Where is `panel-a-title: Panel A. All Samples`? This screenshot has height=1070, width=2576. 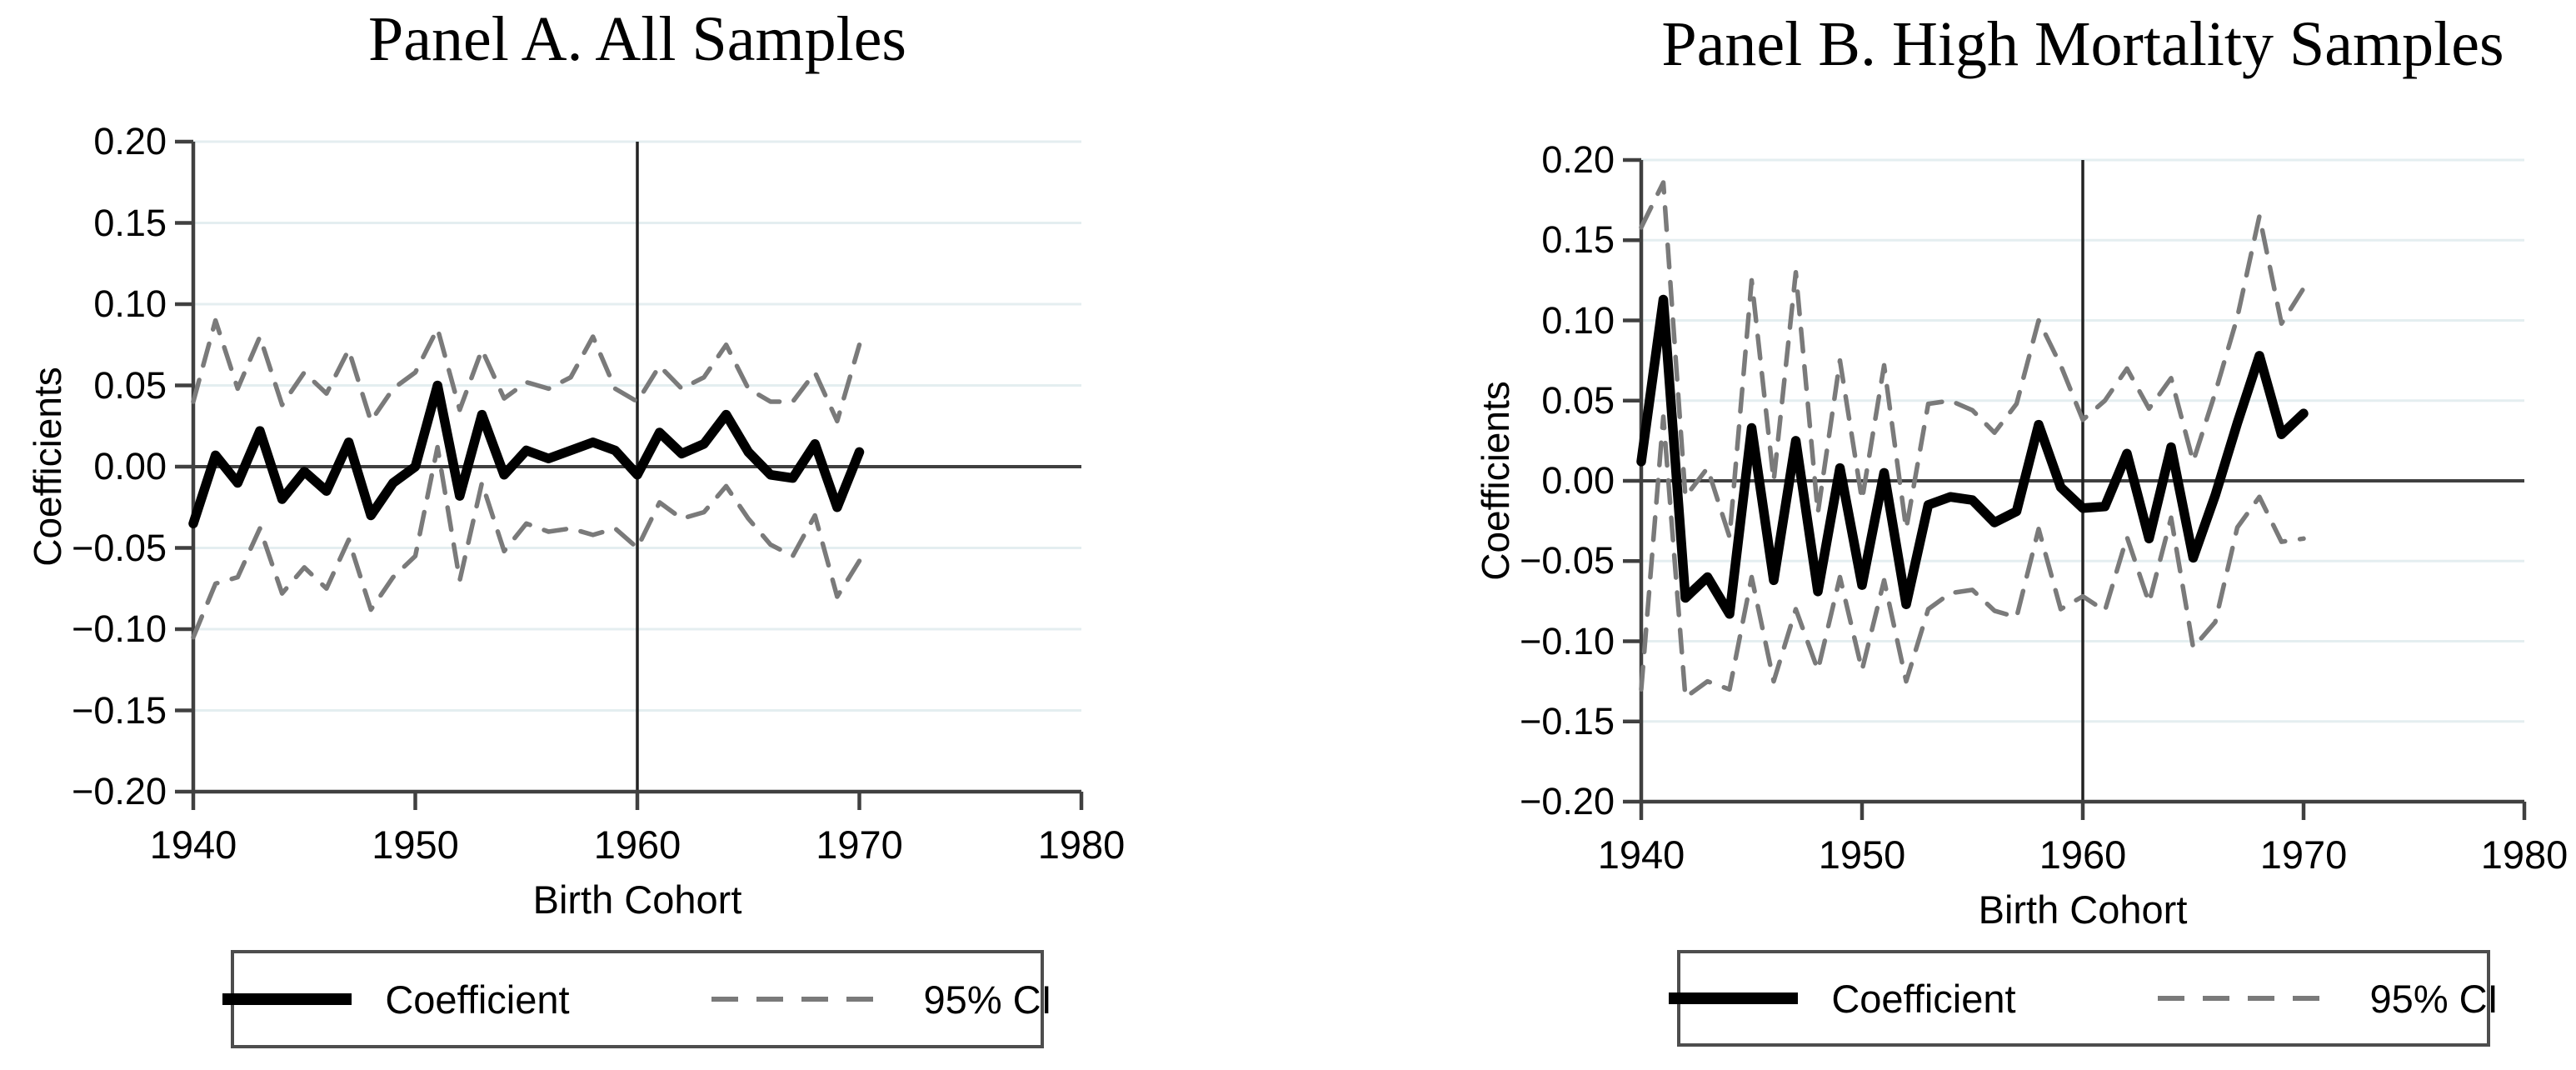
panel-a-title: Panel A. All Samples is located at coordinates (637, 39).